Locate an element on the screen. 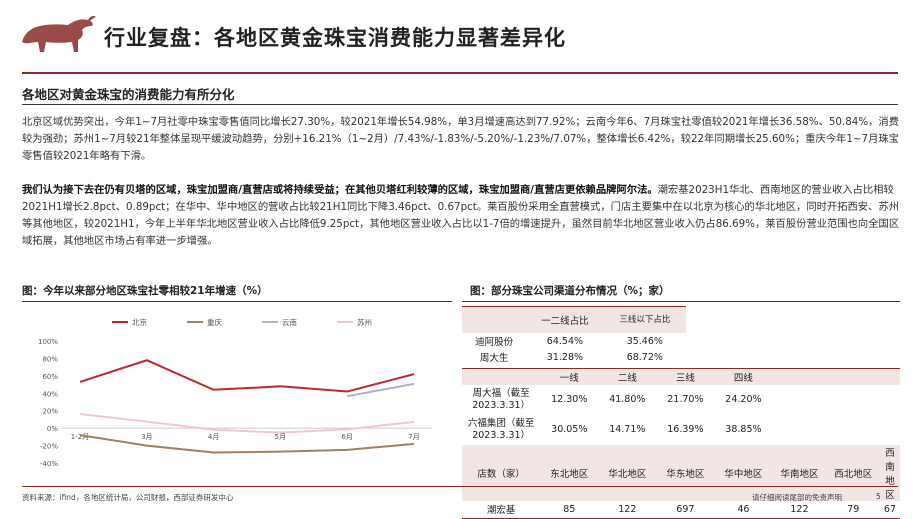 Image resolution: width=920 pixels, height=519 pixels. series-line-重庆 is located at coordinates (247, 443).